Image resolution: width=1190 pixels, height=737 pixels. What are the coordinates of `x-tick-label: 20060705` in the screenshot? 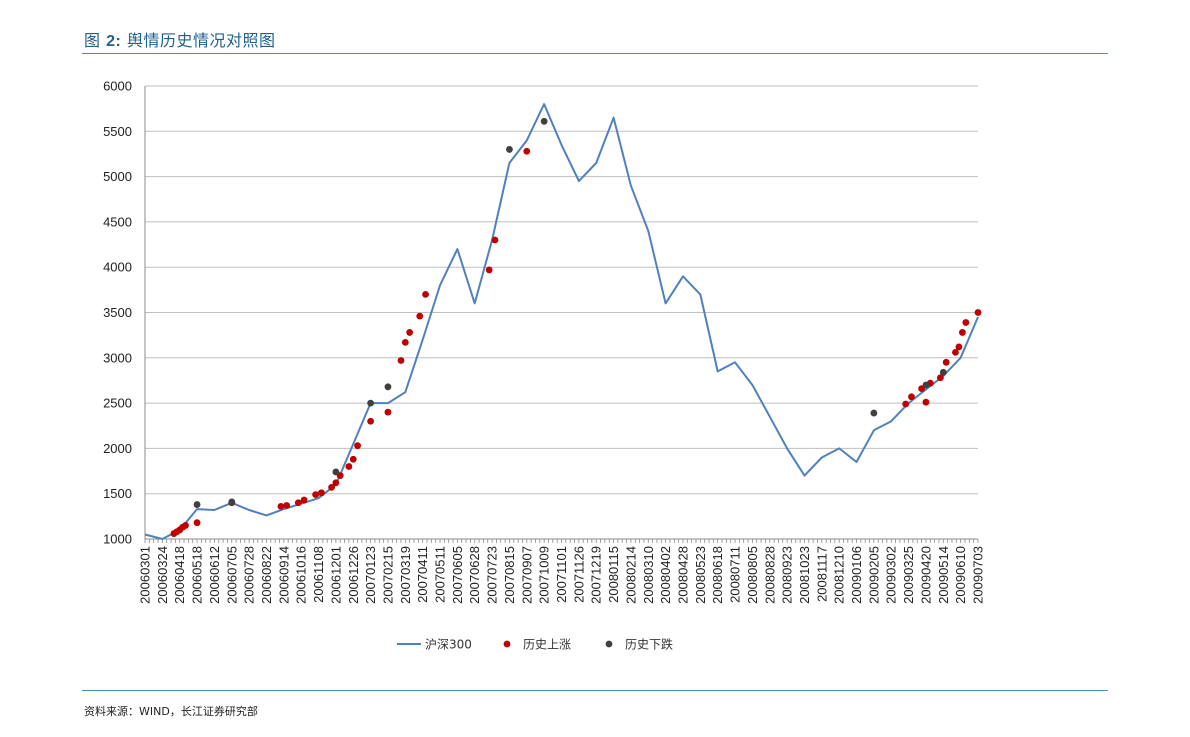 It's located at (231, 575).